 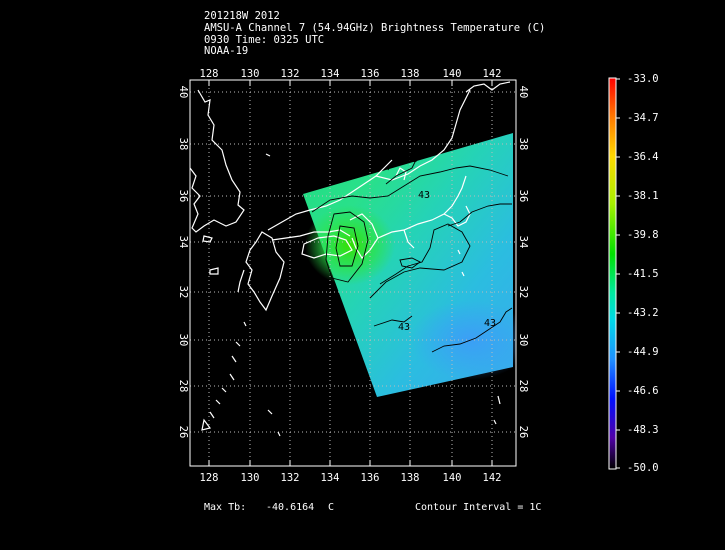 I want to click on colorbar-label: -46.6, so click(x=643, y=391).